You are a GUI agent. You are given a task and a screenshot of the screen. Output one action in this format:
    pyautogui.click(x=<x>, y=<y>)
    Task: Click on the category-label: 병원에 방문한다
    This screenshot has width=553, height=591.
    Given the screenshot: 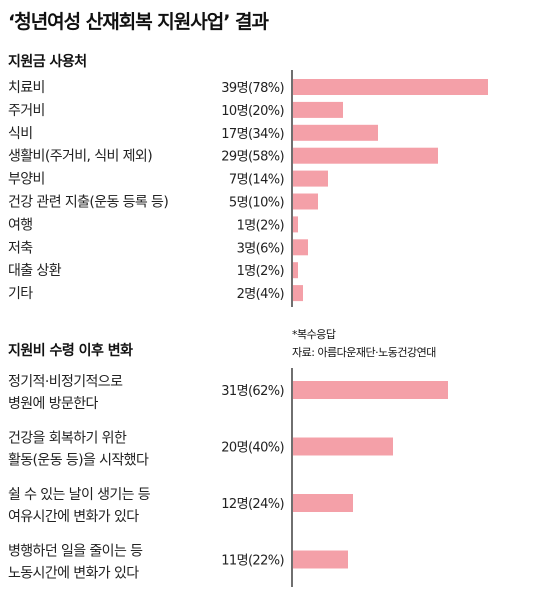 What is the action you would take?
    pyautogui.click(x=53, y=404)
    